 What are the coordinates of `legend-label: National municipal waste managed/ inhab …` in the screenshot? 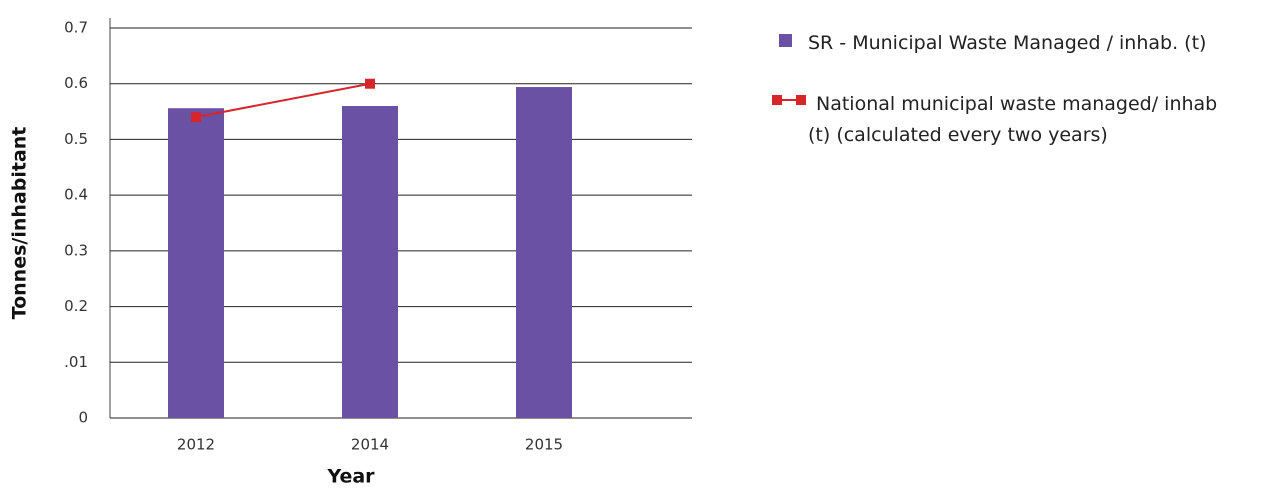 It's located at (1013, 119).